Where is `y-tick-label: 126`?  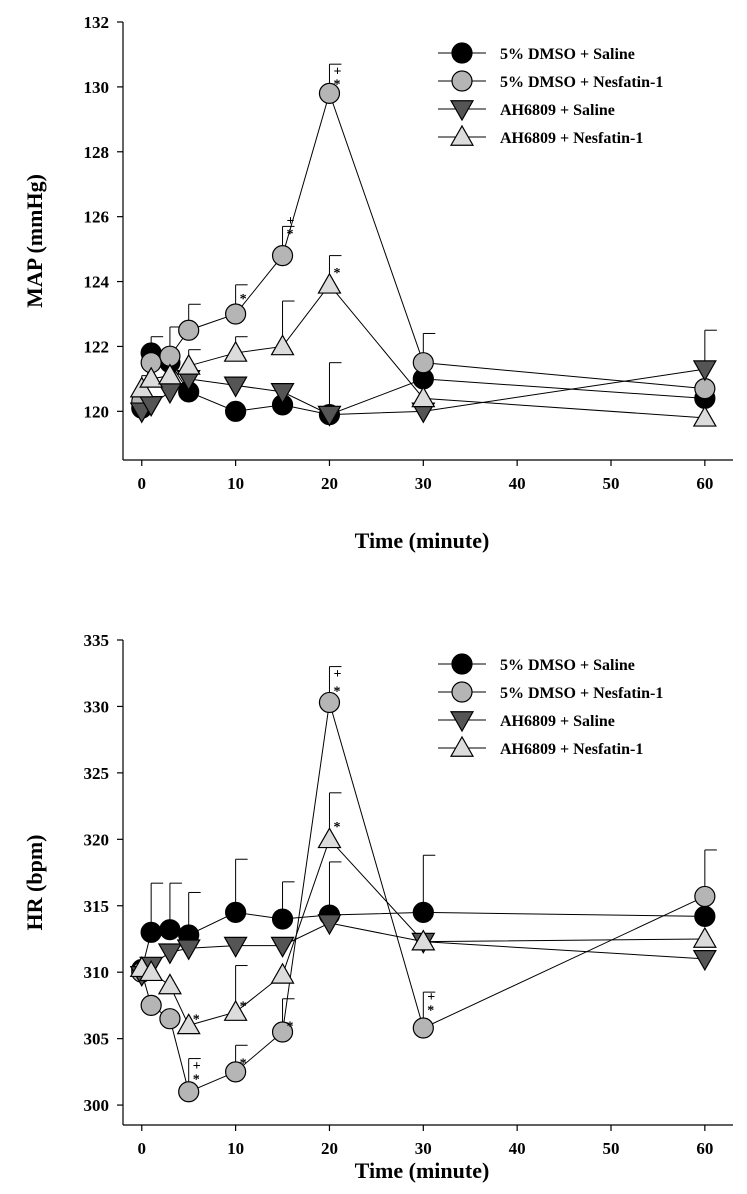
y-tick-label: 126 is located at coordinates (97, 217).